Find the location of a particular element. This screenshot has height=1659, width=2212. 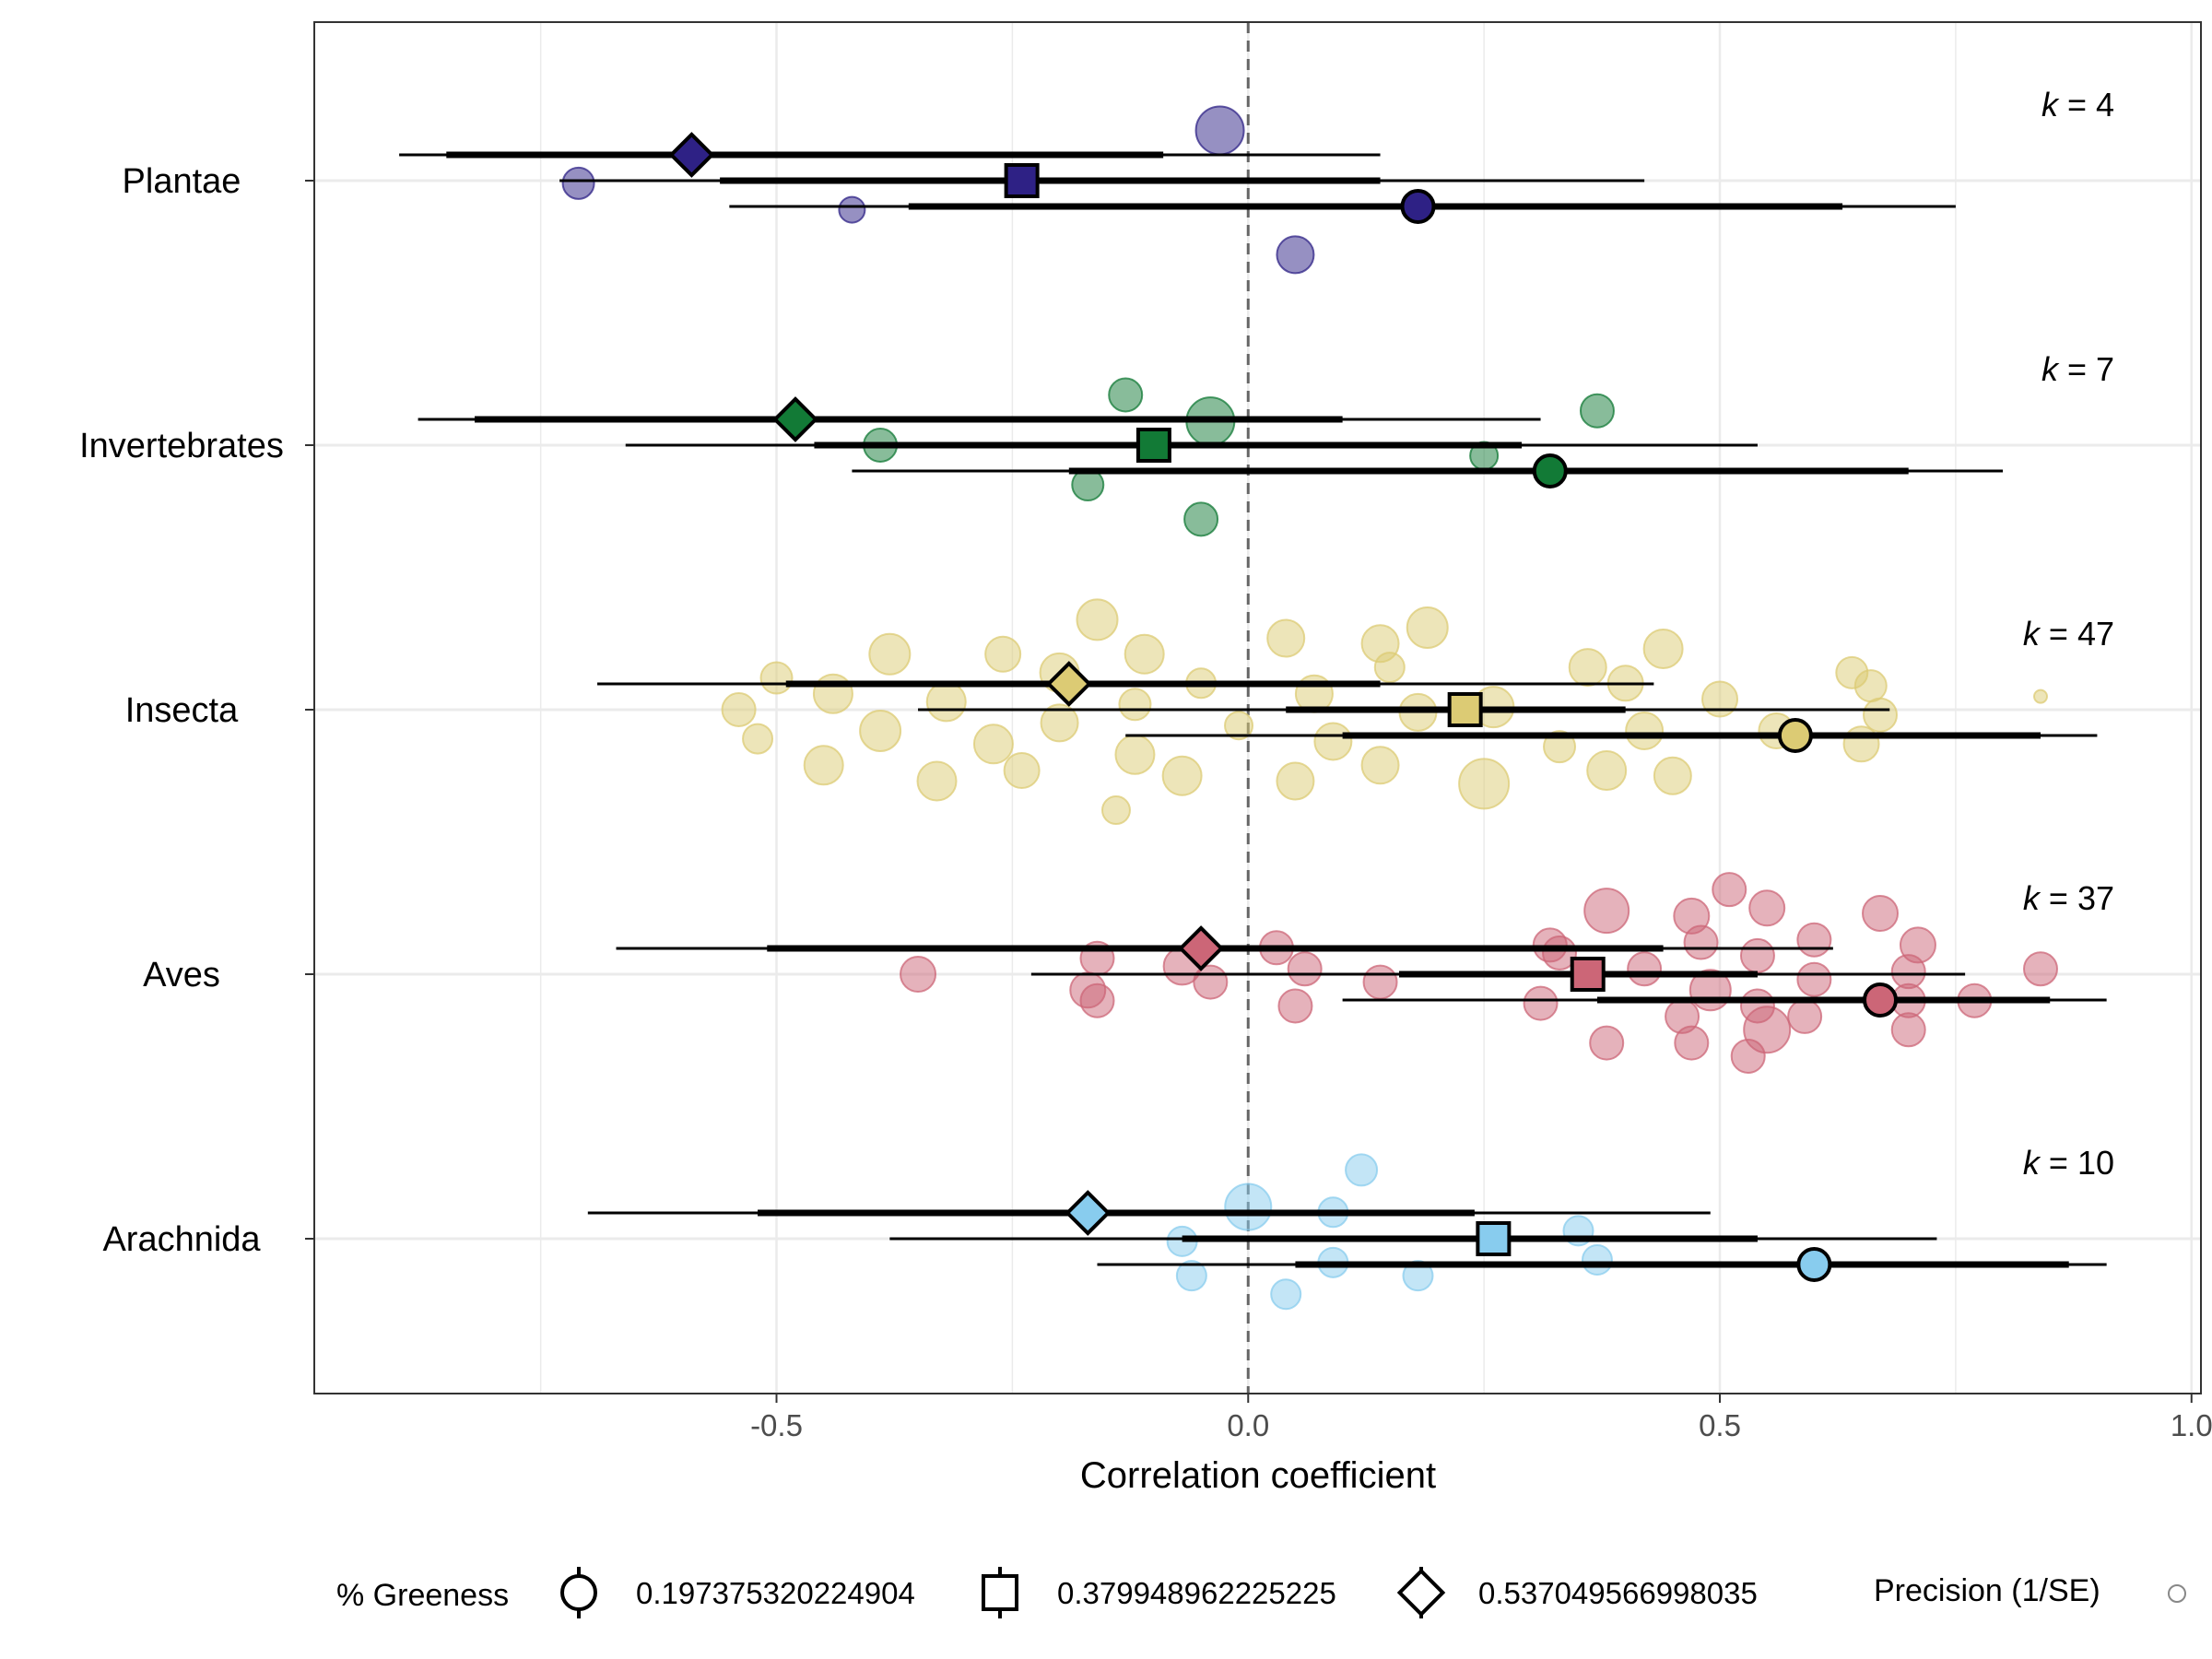

k-label: k = 7 is located at coordinates (2077, 369).